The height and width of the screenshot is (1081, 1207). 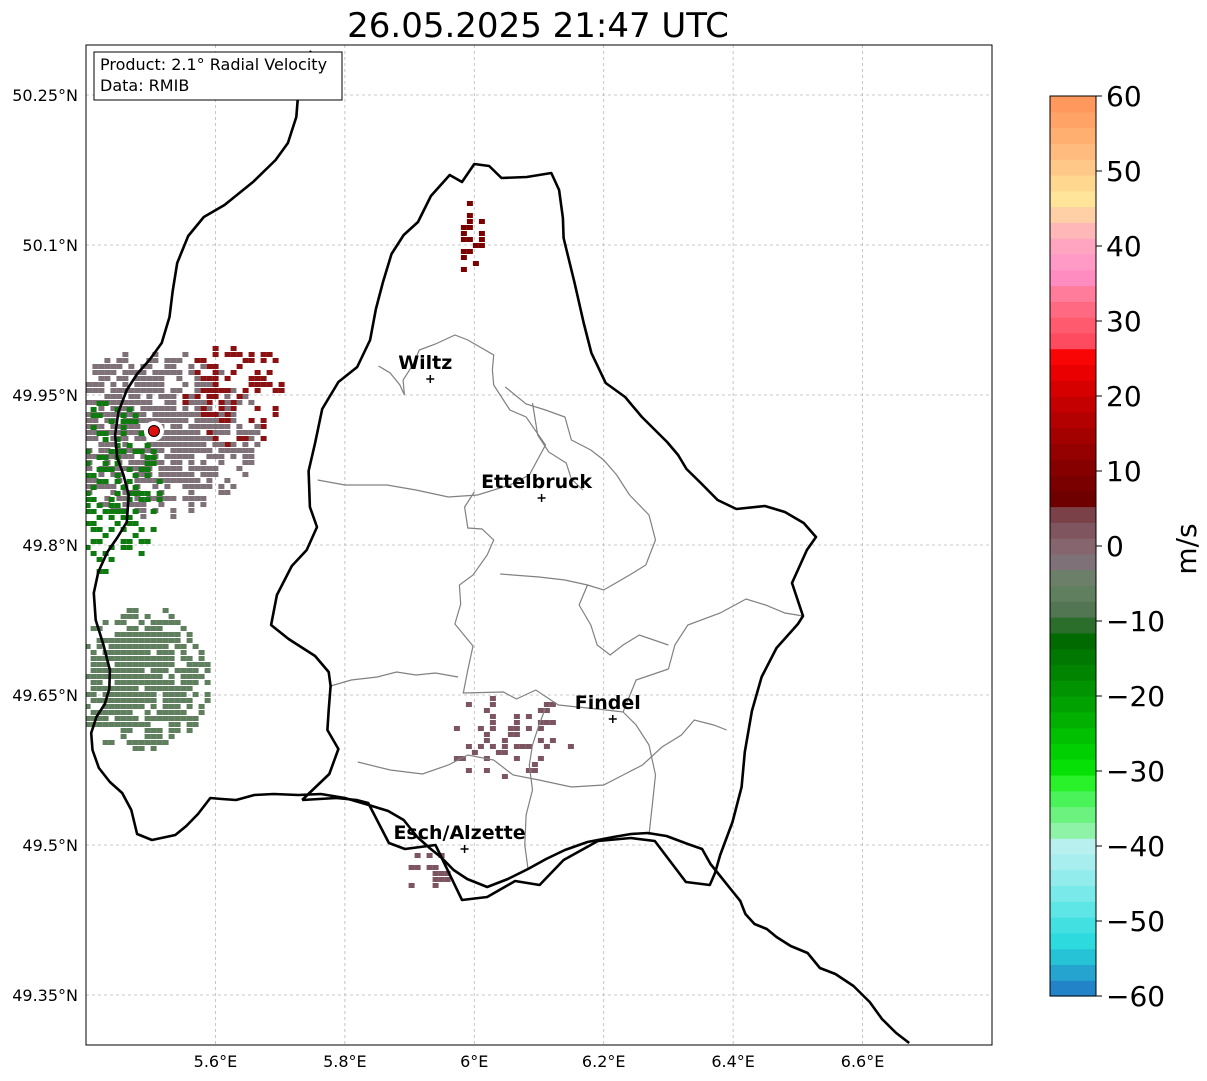 I want to click on lat-tick-label: 49.8°N, so click(x=50, y=545).